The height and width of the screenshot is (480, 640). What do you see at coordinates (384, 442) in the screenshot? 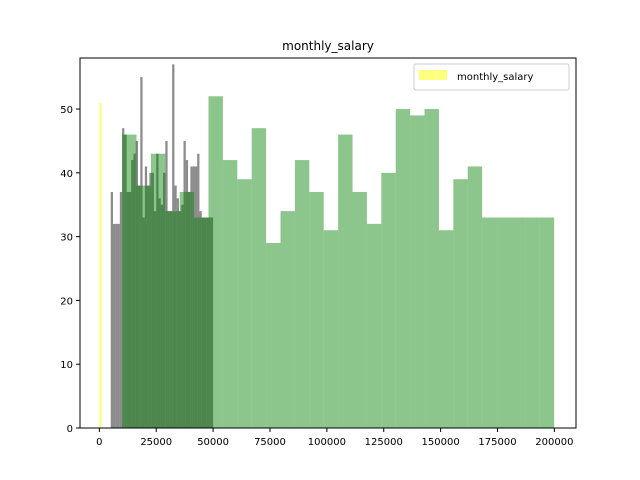
I see `x-tick-label: 125000` at bounding box center [384, 442].